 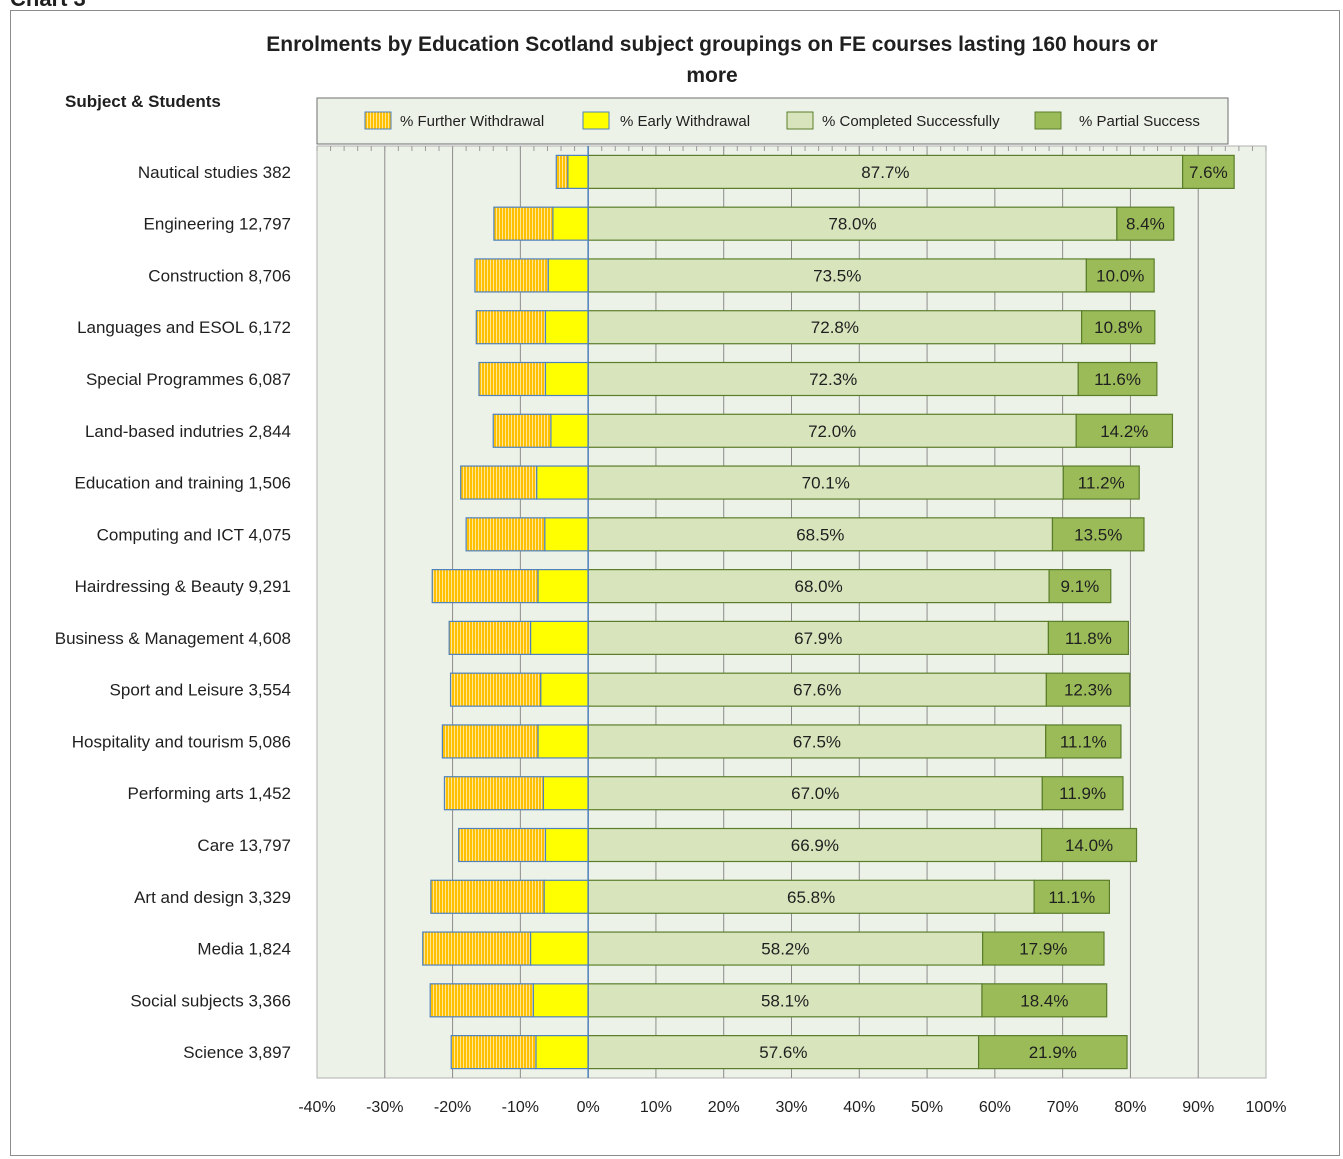 What do you see at coordinates (184, 327) in the screenshot?
I see `category-label: Languages and ESOL 6,172` at bounding box center [184, 327].